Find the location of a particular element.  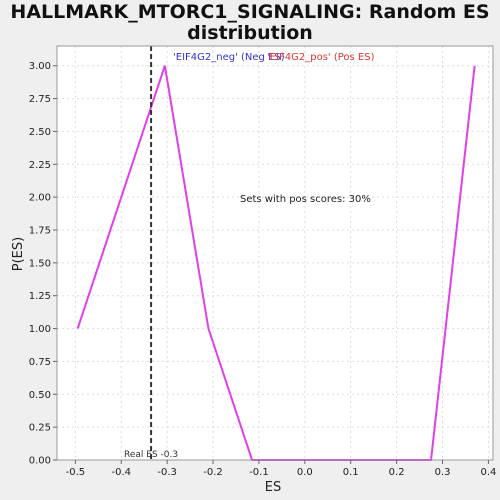

x-tick-label: -0.2 is located at coordinates (213, 472).